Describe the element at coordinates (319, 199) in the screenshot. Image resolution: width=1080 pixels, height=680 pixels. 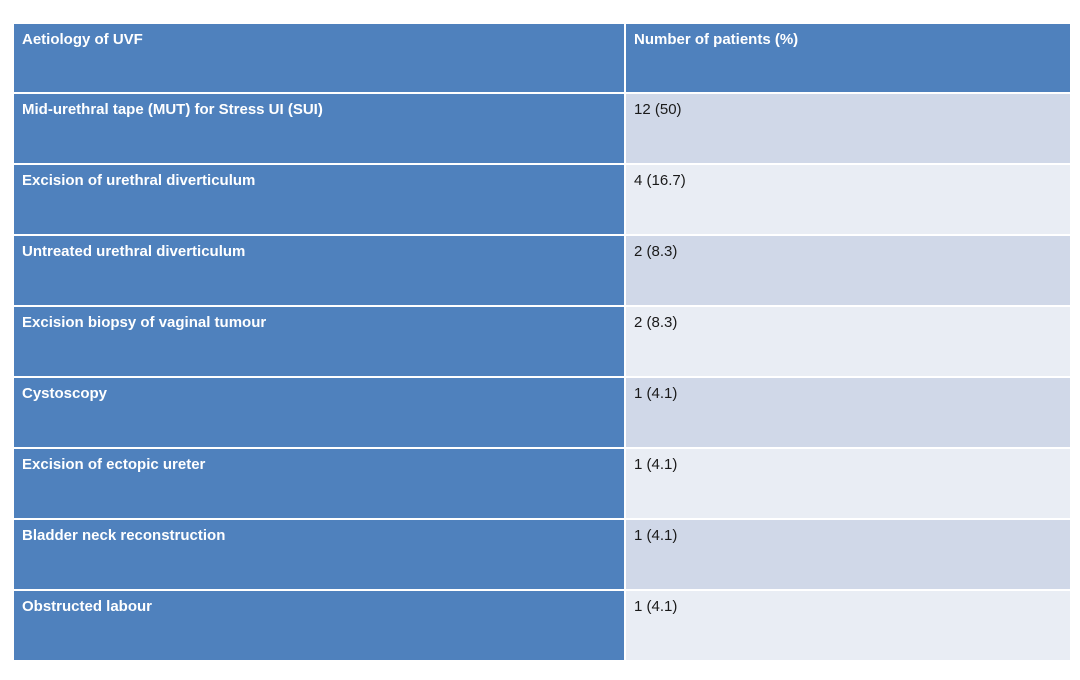
I see `aetiology-cell: Excision of urethral diverticulum` at that location.